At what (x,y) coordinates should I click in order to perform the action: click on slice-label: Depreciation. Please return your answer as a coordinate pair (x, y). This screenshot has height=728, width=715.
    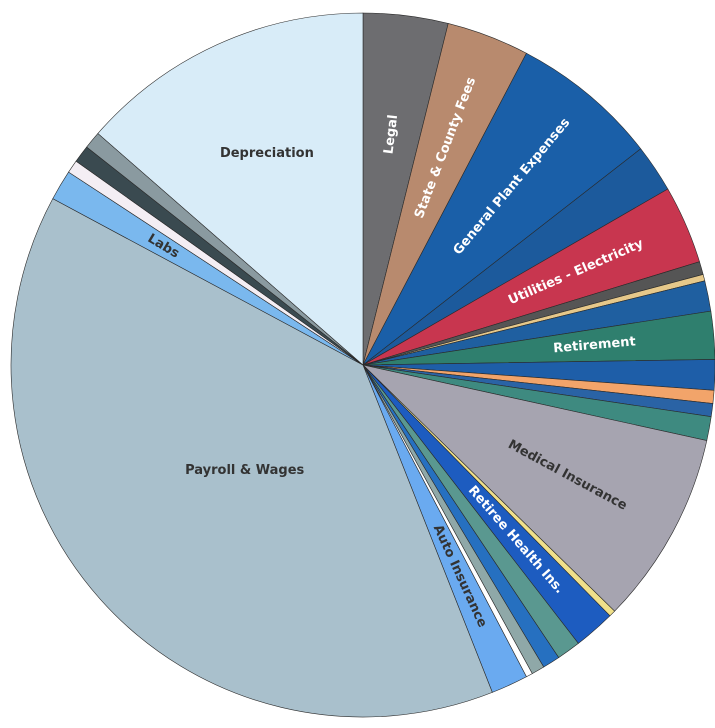
    Looking at the image, I should click on (267, 153).